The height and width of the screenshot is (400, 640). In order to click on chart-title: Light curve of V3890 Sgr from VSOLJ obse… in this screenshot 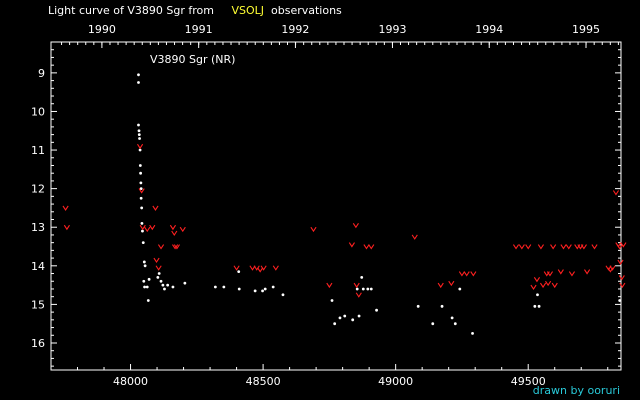, I will do `click(195, 10)`.